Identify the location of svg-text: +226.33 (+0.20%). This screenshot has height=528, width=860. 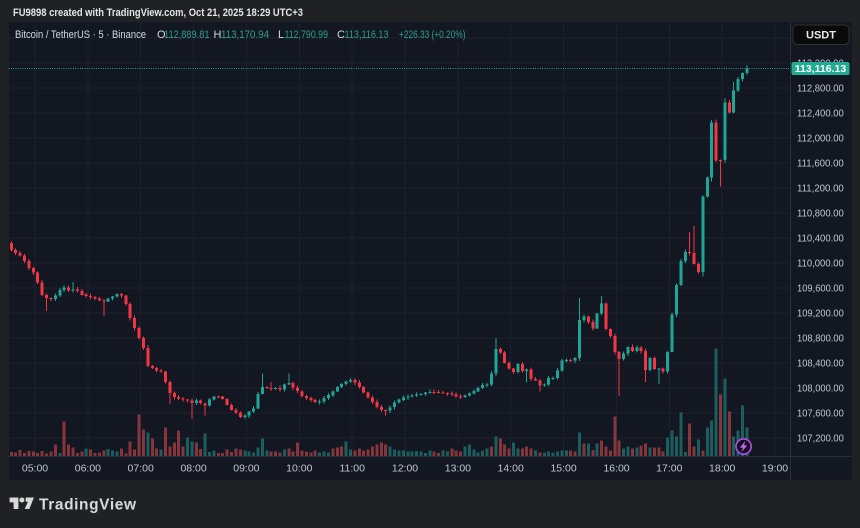
(432, 35).